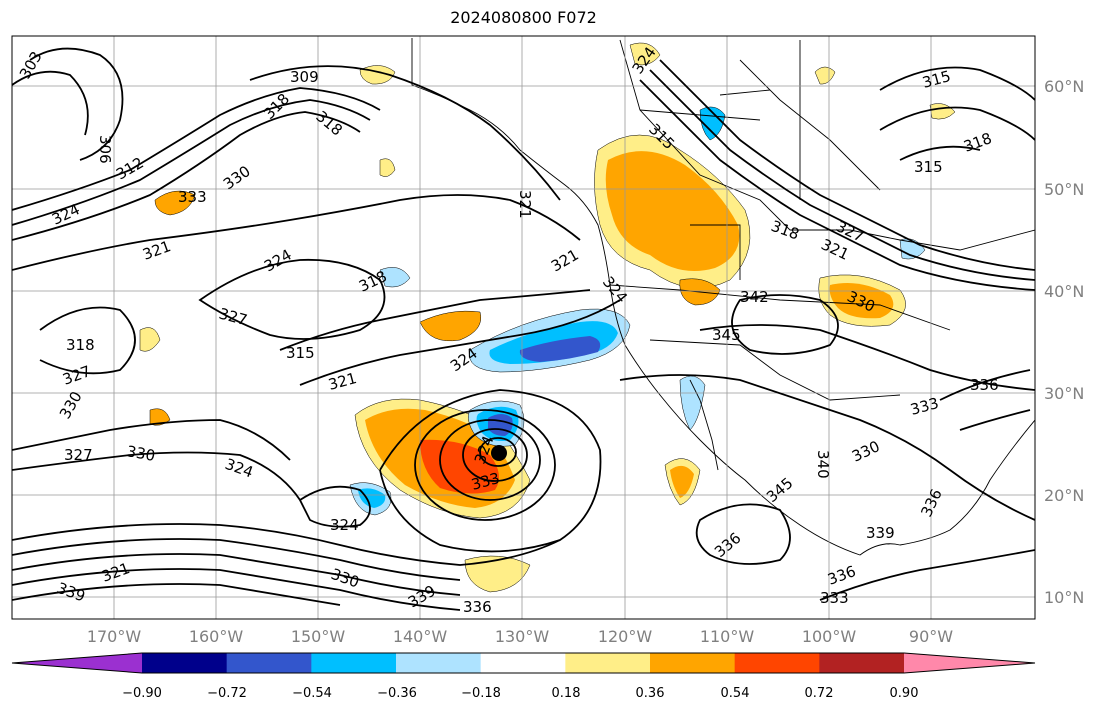  Describe the element at coordinates (1064, 189) in the screenshot. I see `latitude-label: 50°N` at that location.